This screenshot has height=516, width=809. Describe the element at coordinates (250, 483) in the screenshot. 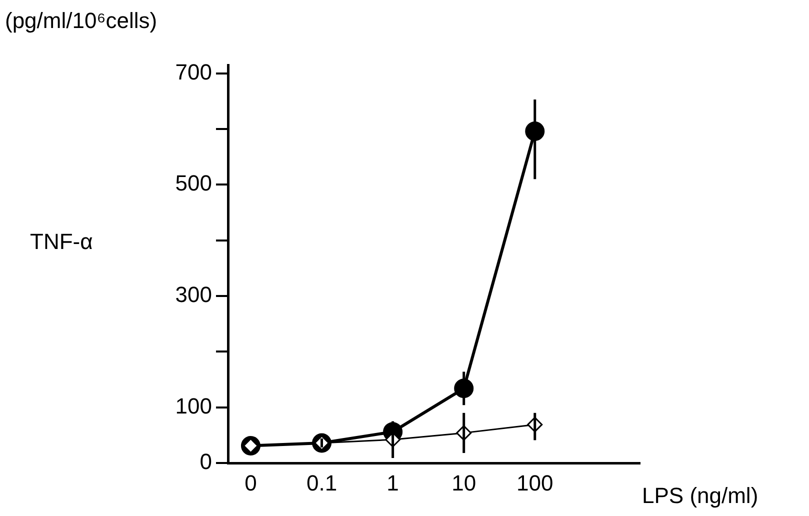

I see `x-tick-label: 0` at that location.